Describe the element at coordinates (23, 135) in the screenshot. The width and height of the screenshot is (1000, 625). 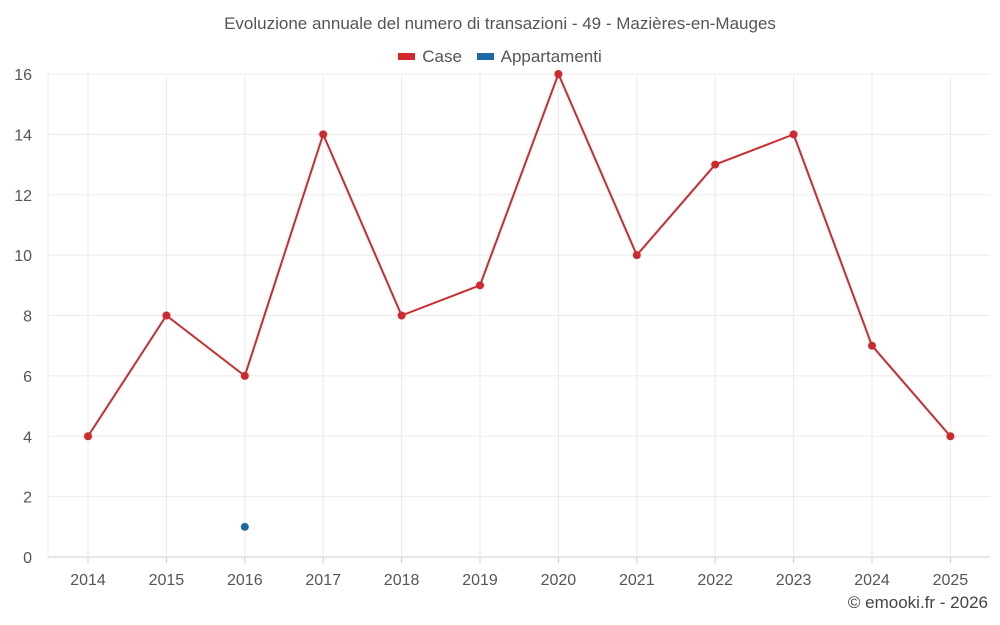
I see `y-tick-label: 14` at that location.